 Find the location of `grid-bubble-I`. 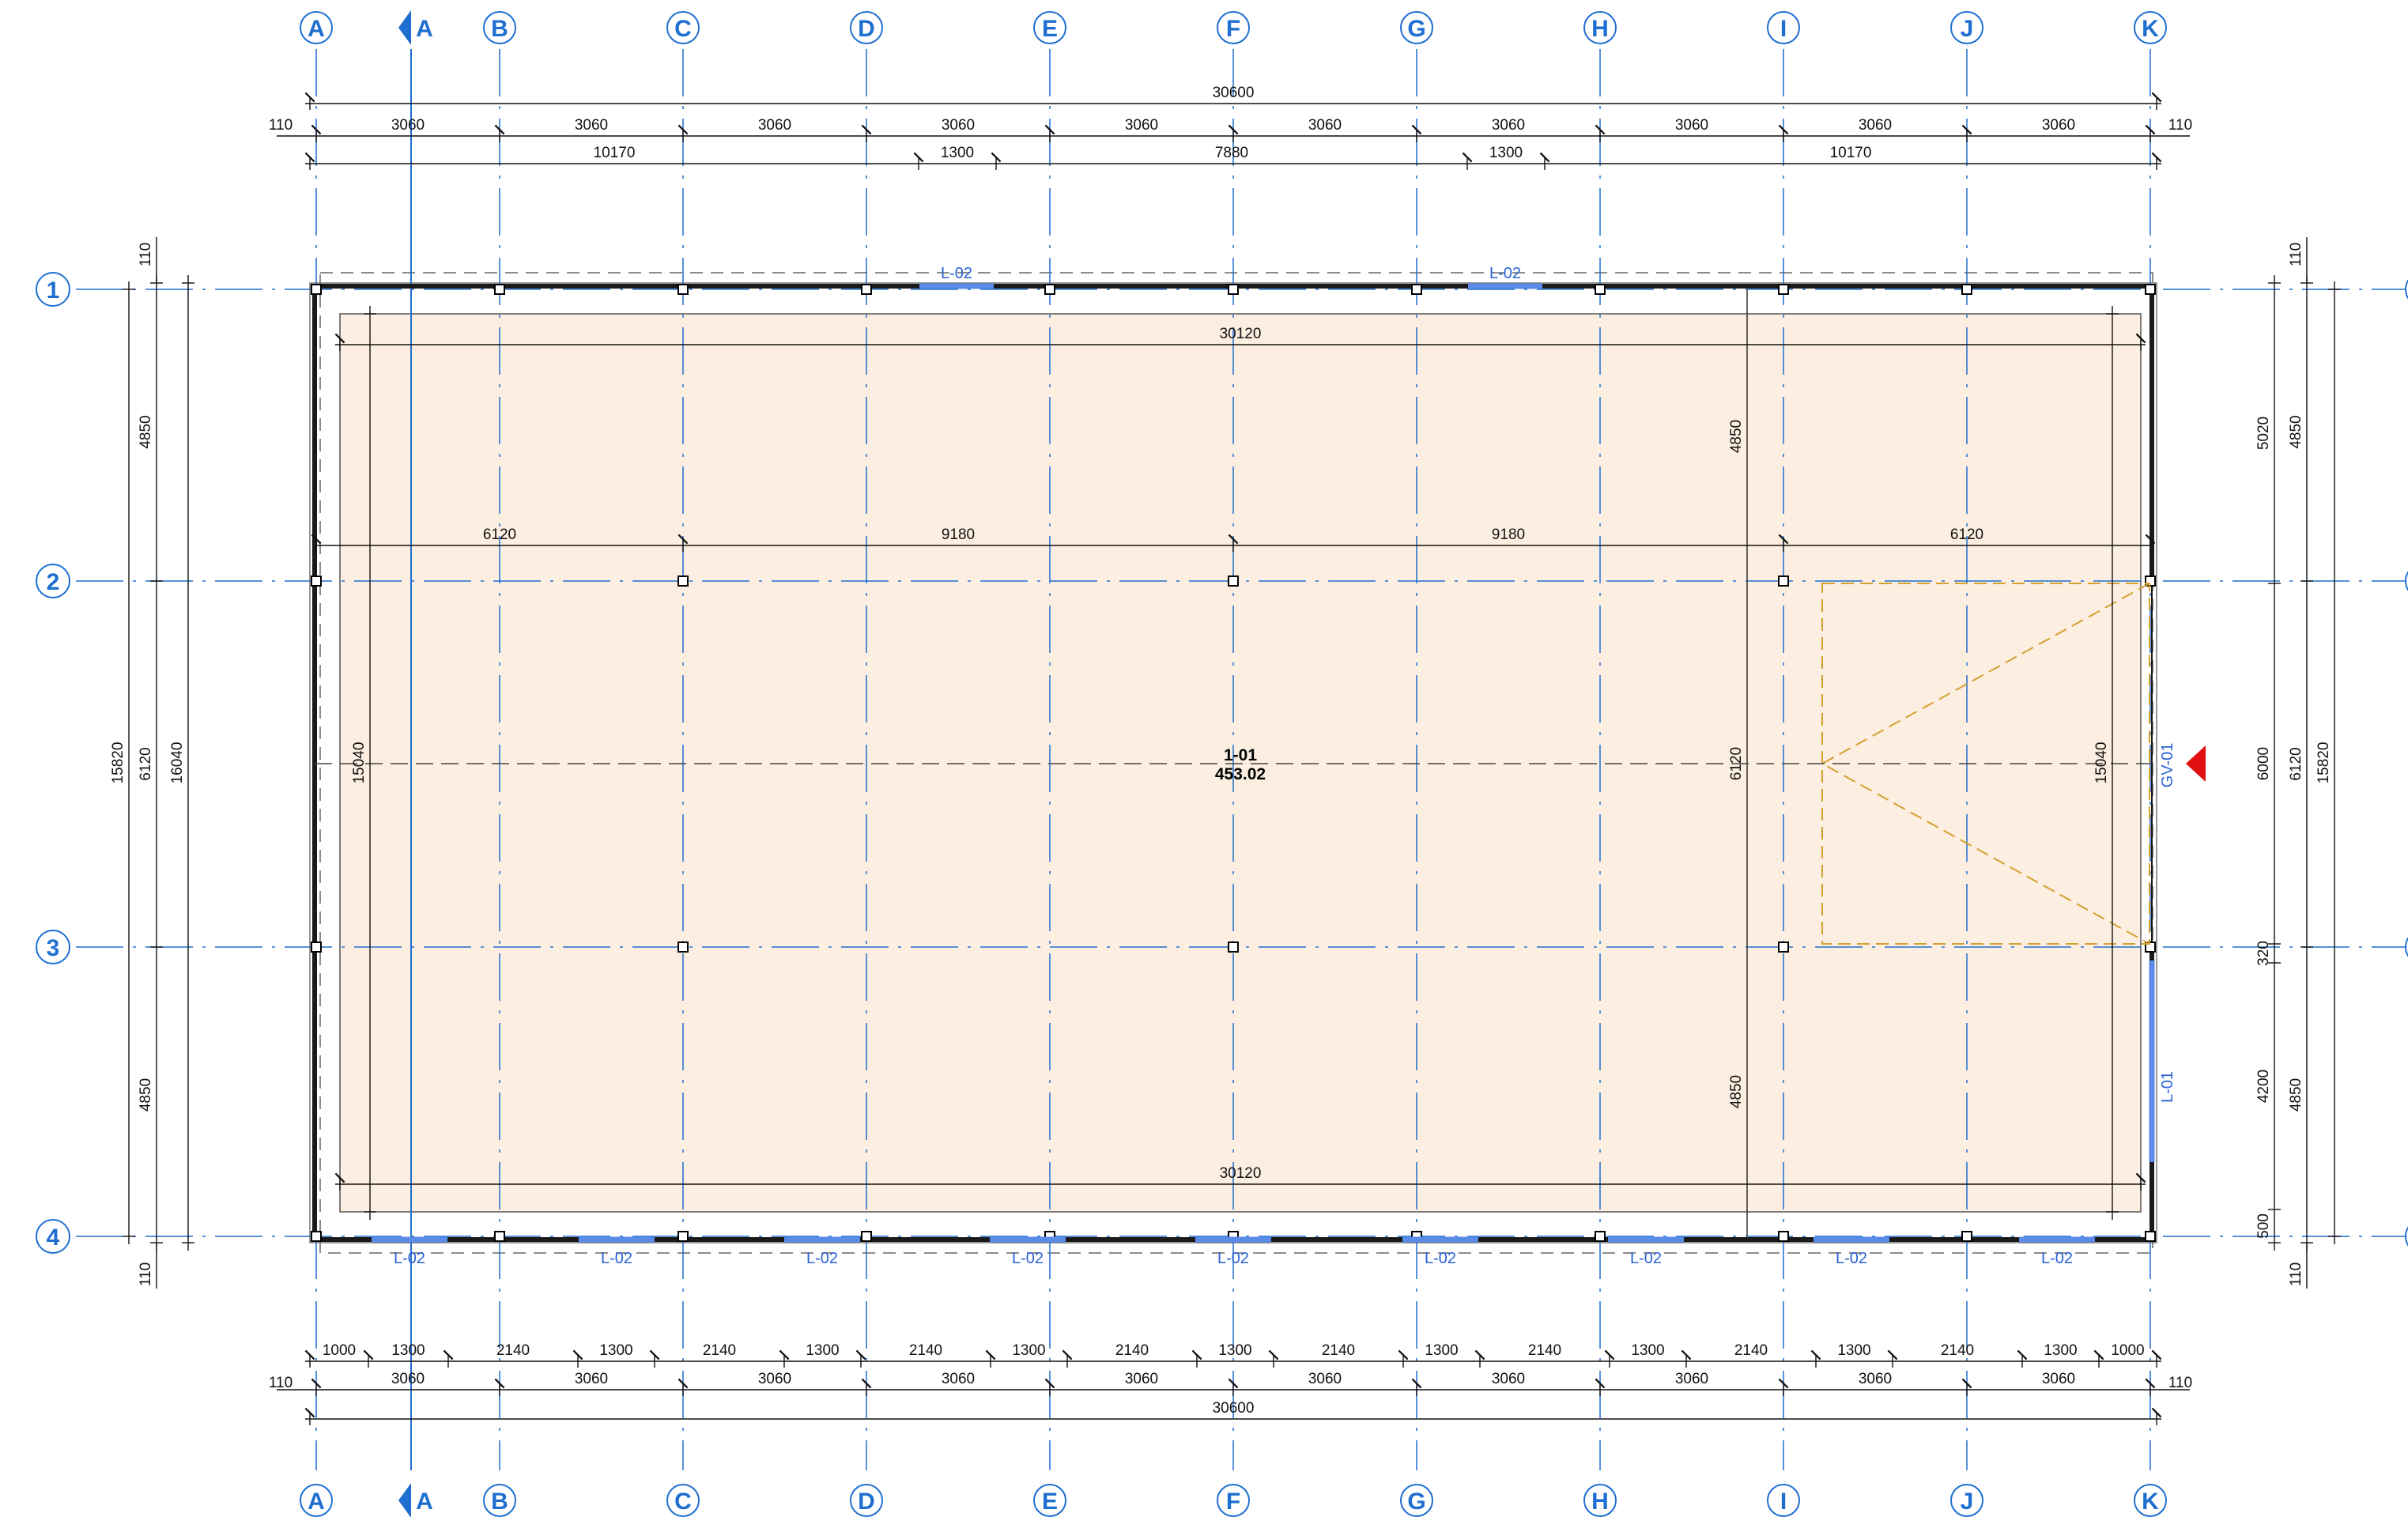

grid-bubble-I is located at coordinates (1783, 1500).